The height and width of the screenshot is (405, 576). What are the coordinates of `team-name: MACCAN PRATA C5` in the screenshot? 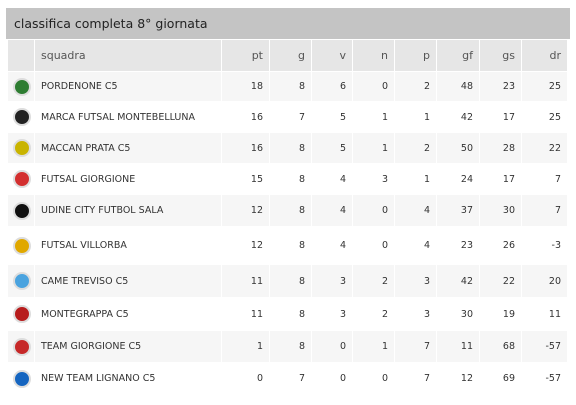 It's located at (128, 148).